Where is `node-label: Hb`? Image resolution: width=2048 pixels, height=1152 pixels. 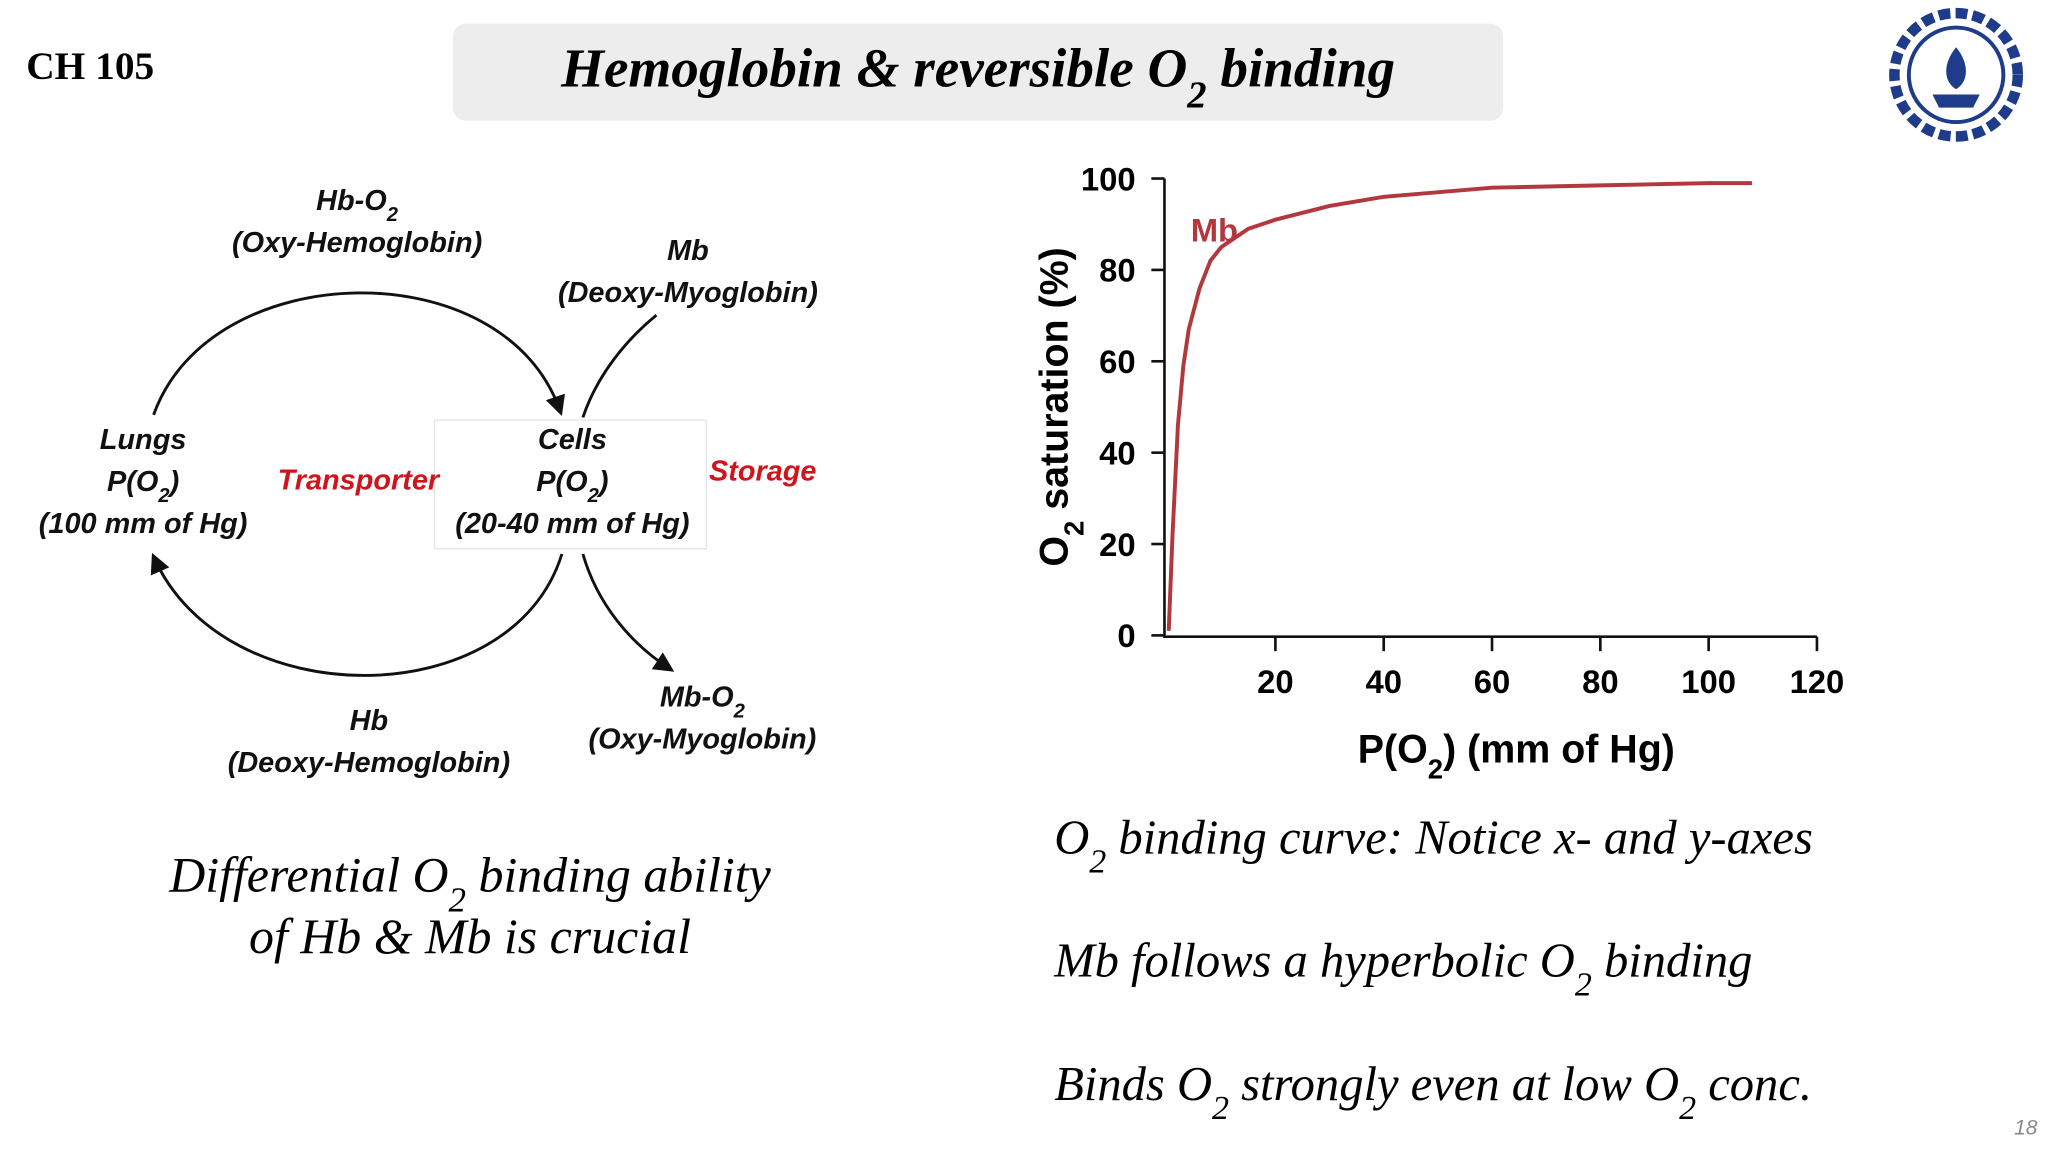 node-label: Hb is located at coordinates (369, 721).